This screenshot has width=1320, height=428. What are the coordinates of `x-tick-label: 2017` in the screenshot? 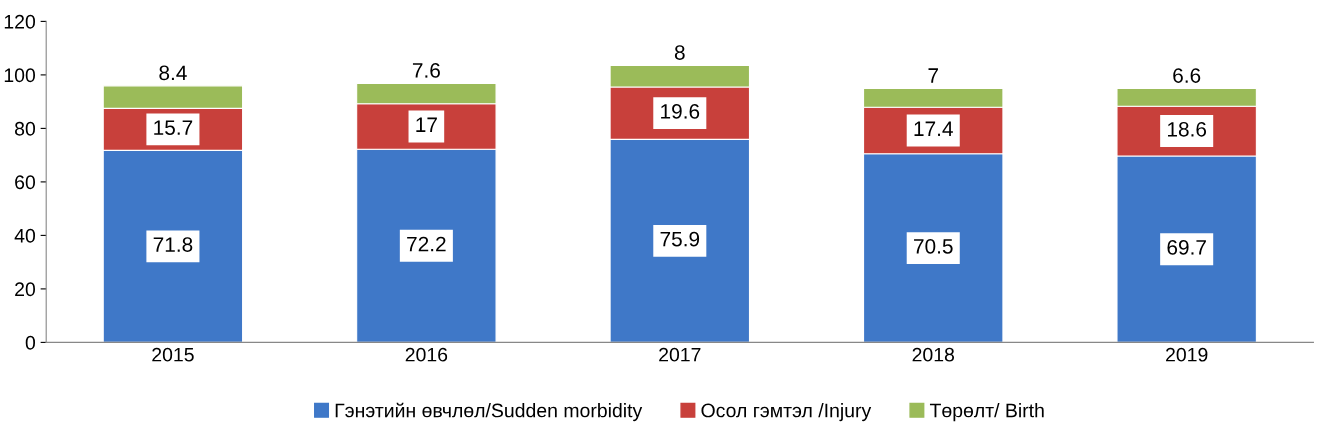 It's located at (680, 354).